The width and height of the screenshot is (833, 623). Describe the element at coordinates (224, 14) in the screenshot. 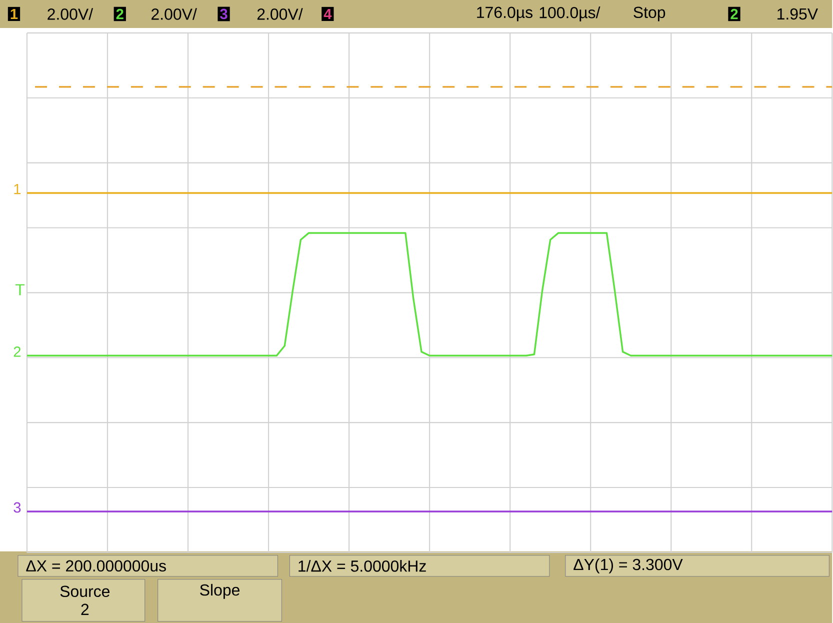

I see `text: 3` at that location.